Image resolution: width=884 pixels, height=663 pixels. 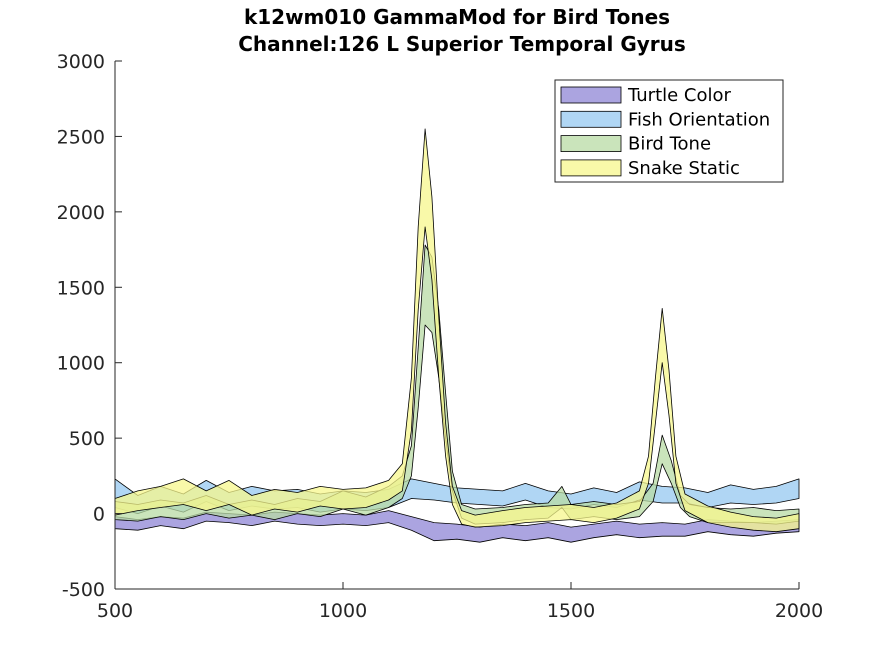 What do you see at coordinates (799, 611) in the screenshot?
I see `x-tick-label: 2000` at bounding box center [799, 611].